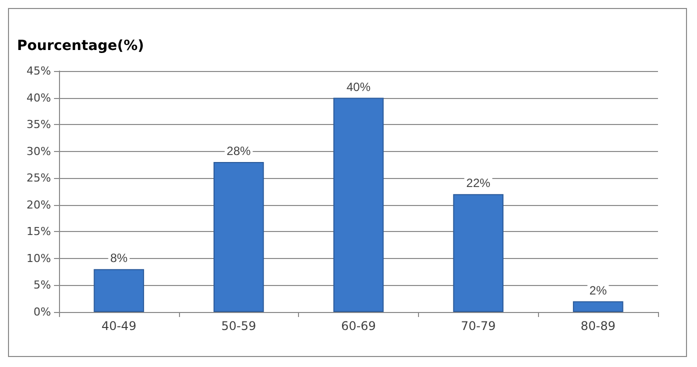  I want to click on y-tick-label: 5%, so click(42, 285).